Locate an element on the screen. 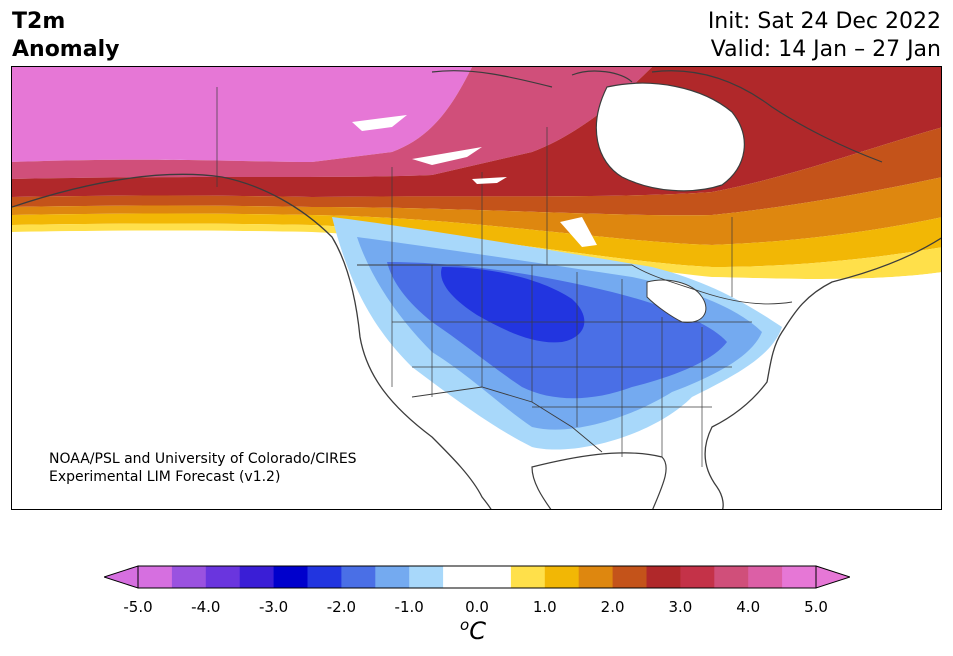  colorbar-tick-label: -3.0 is located at coordinates (273, 607).